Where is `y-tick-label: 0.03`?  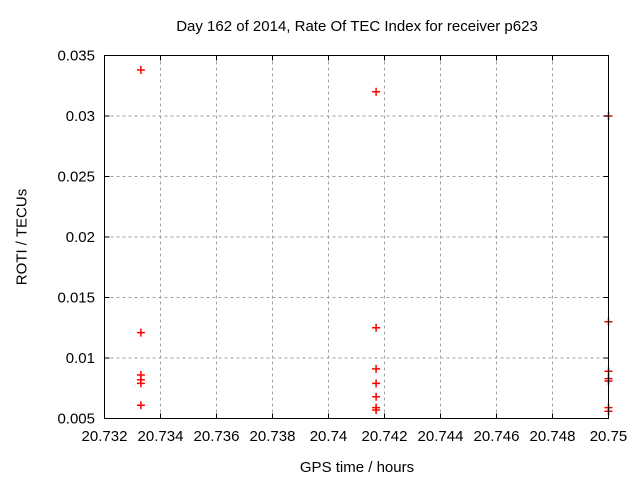 y-tick-label: 0.03 is located at coordinates (80, 116).